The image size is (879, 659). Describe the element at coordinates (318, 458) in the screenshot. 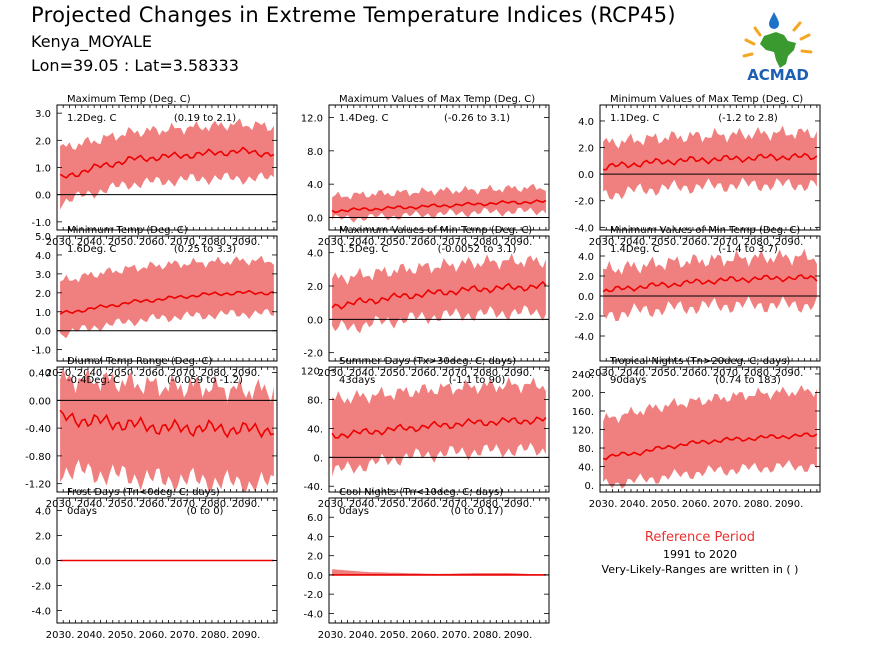

I see `y-tick-label: 0.` at that location.